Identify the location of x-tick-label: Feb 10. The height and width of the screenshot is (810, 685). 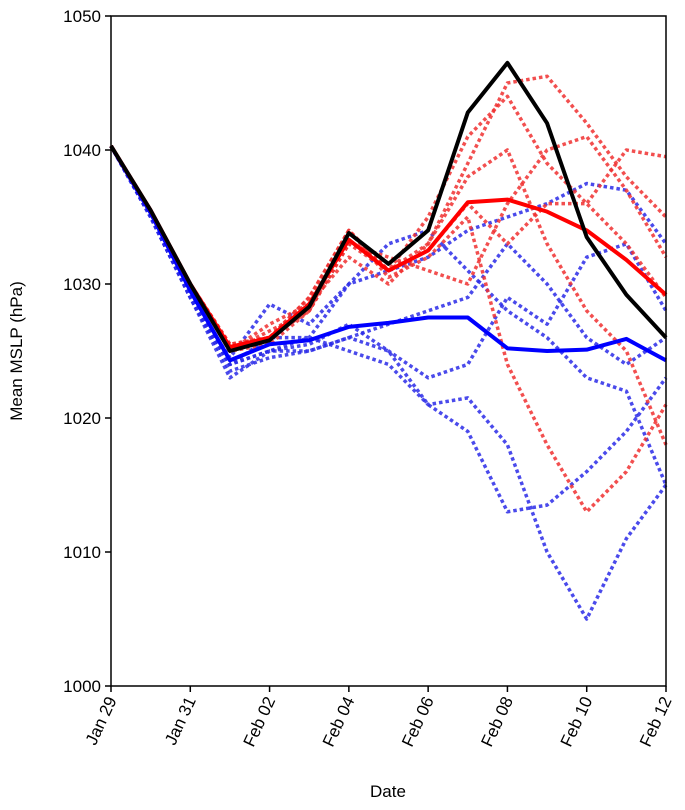
(577, 722).